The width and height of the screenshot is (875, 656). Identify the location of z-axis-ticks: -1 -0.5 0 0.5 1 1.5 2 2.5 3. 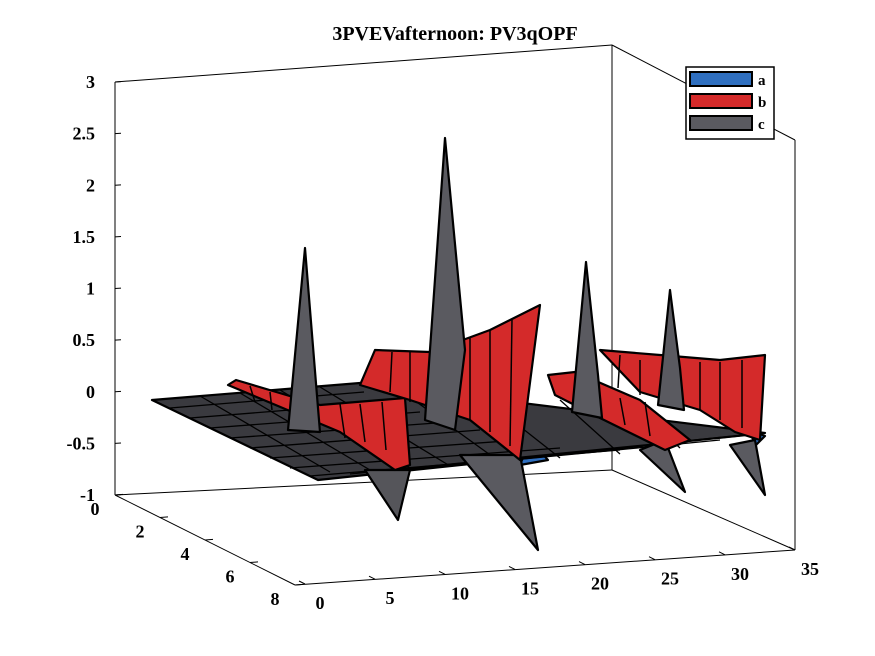
(94, 288).